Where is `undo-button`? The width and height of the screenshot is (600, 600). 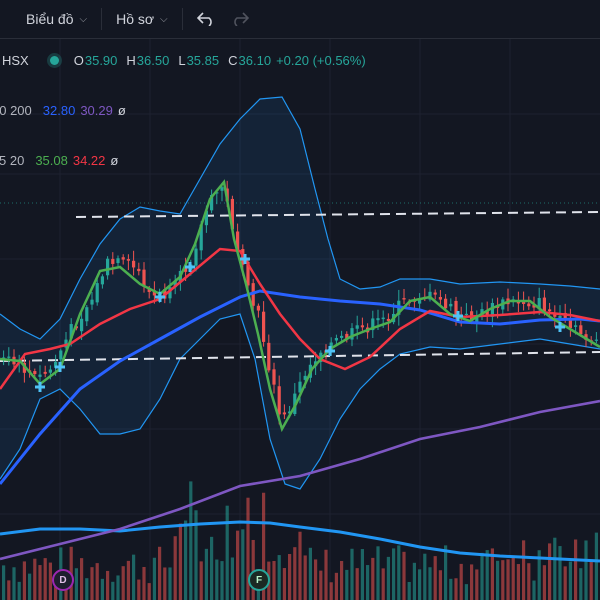
undo-button is located at coordinates (206, 19).